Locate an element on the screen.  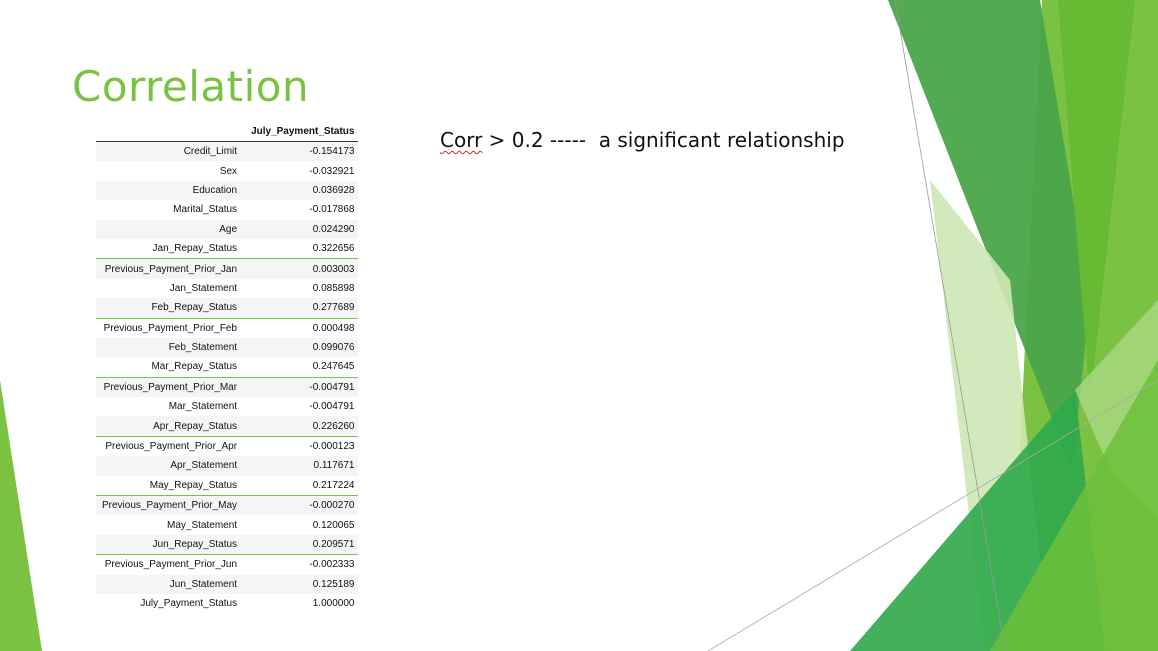
table-row: Age 0.024290 is located at coordinates (227, 229).